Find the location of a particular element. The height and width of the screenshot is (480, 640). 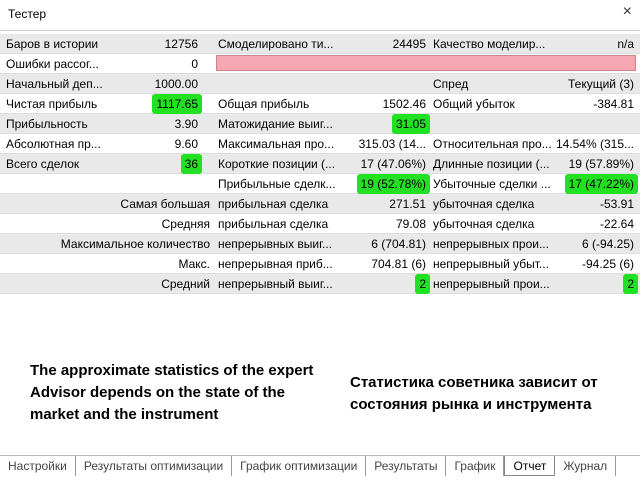

value-cell: -22.64 is located at coordinates (616, 224).